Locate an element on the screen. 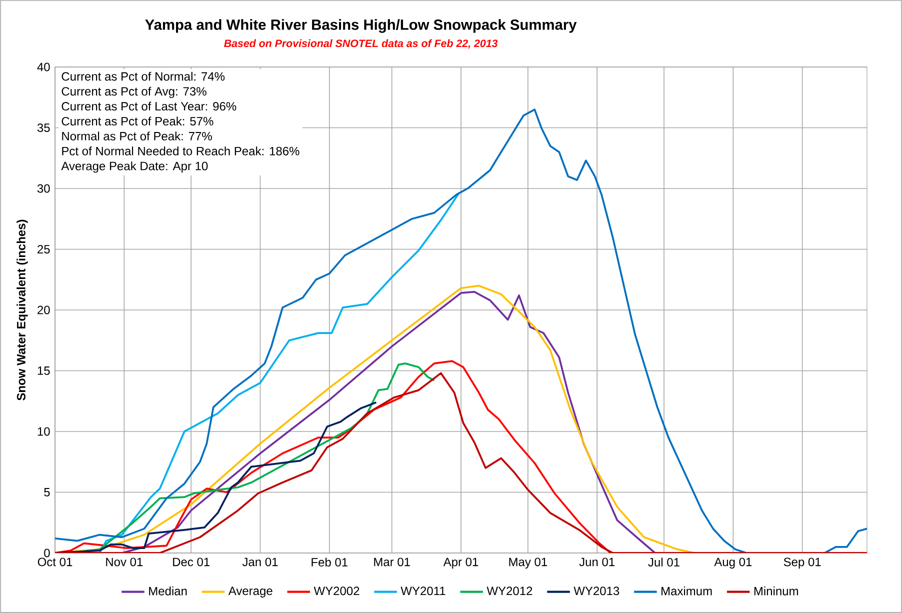  x-tick-label: Jul 01 is located at coordinates (664, 562).